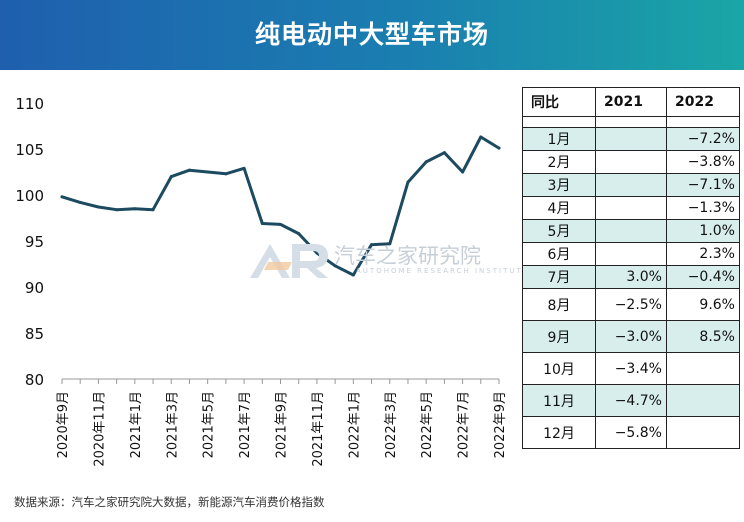 Image resolution: width=744 pixels, height=522 pixels. I want to click on yoy-2021-cell: 3.0%, so click(631, 277).